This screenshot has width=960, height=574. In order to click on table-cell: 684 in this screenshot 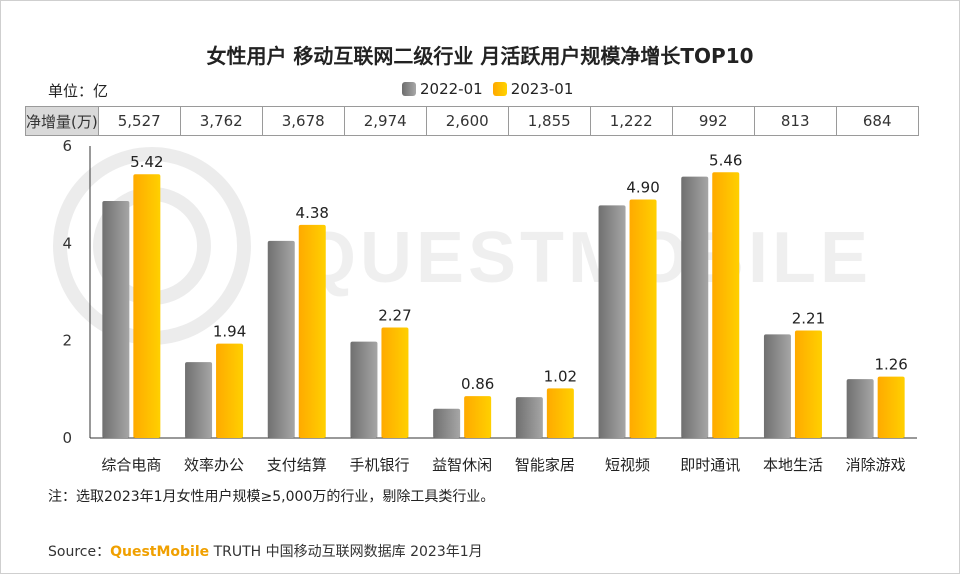, I will do `click(877, 121)`.